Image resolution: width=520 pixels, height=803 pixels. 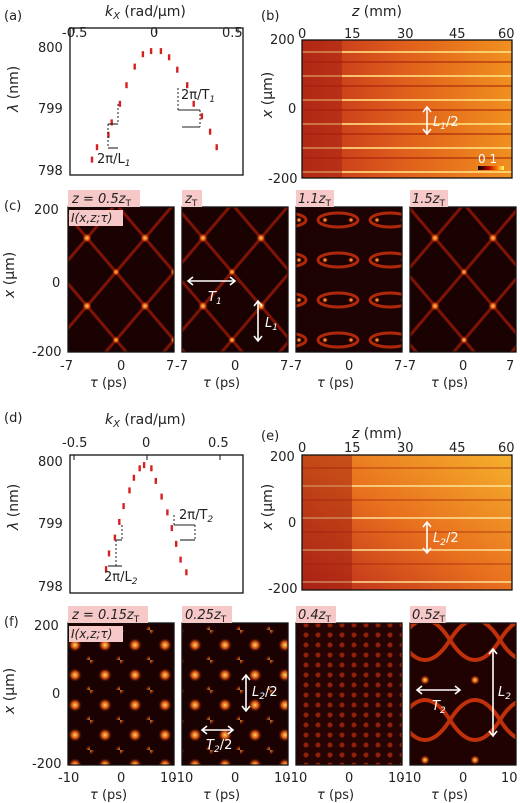 I want to click on kx-tick-a-2: 0.5, so click(x=232, y=33).